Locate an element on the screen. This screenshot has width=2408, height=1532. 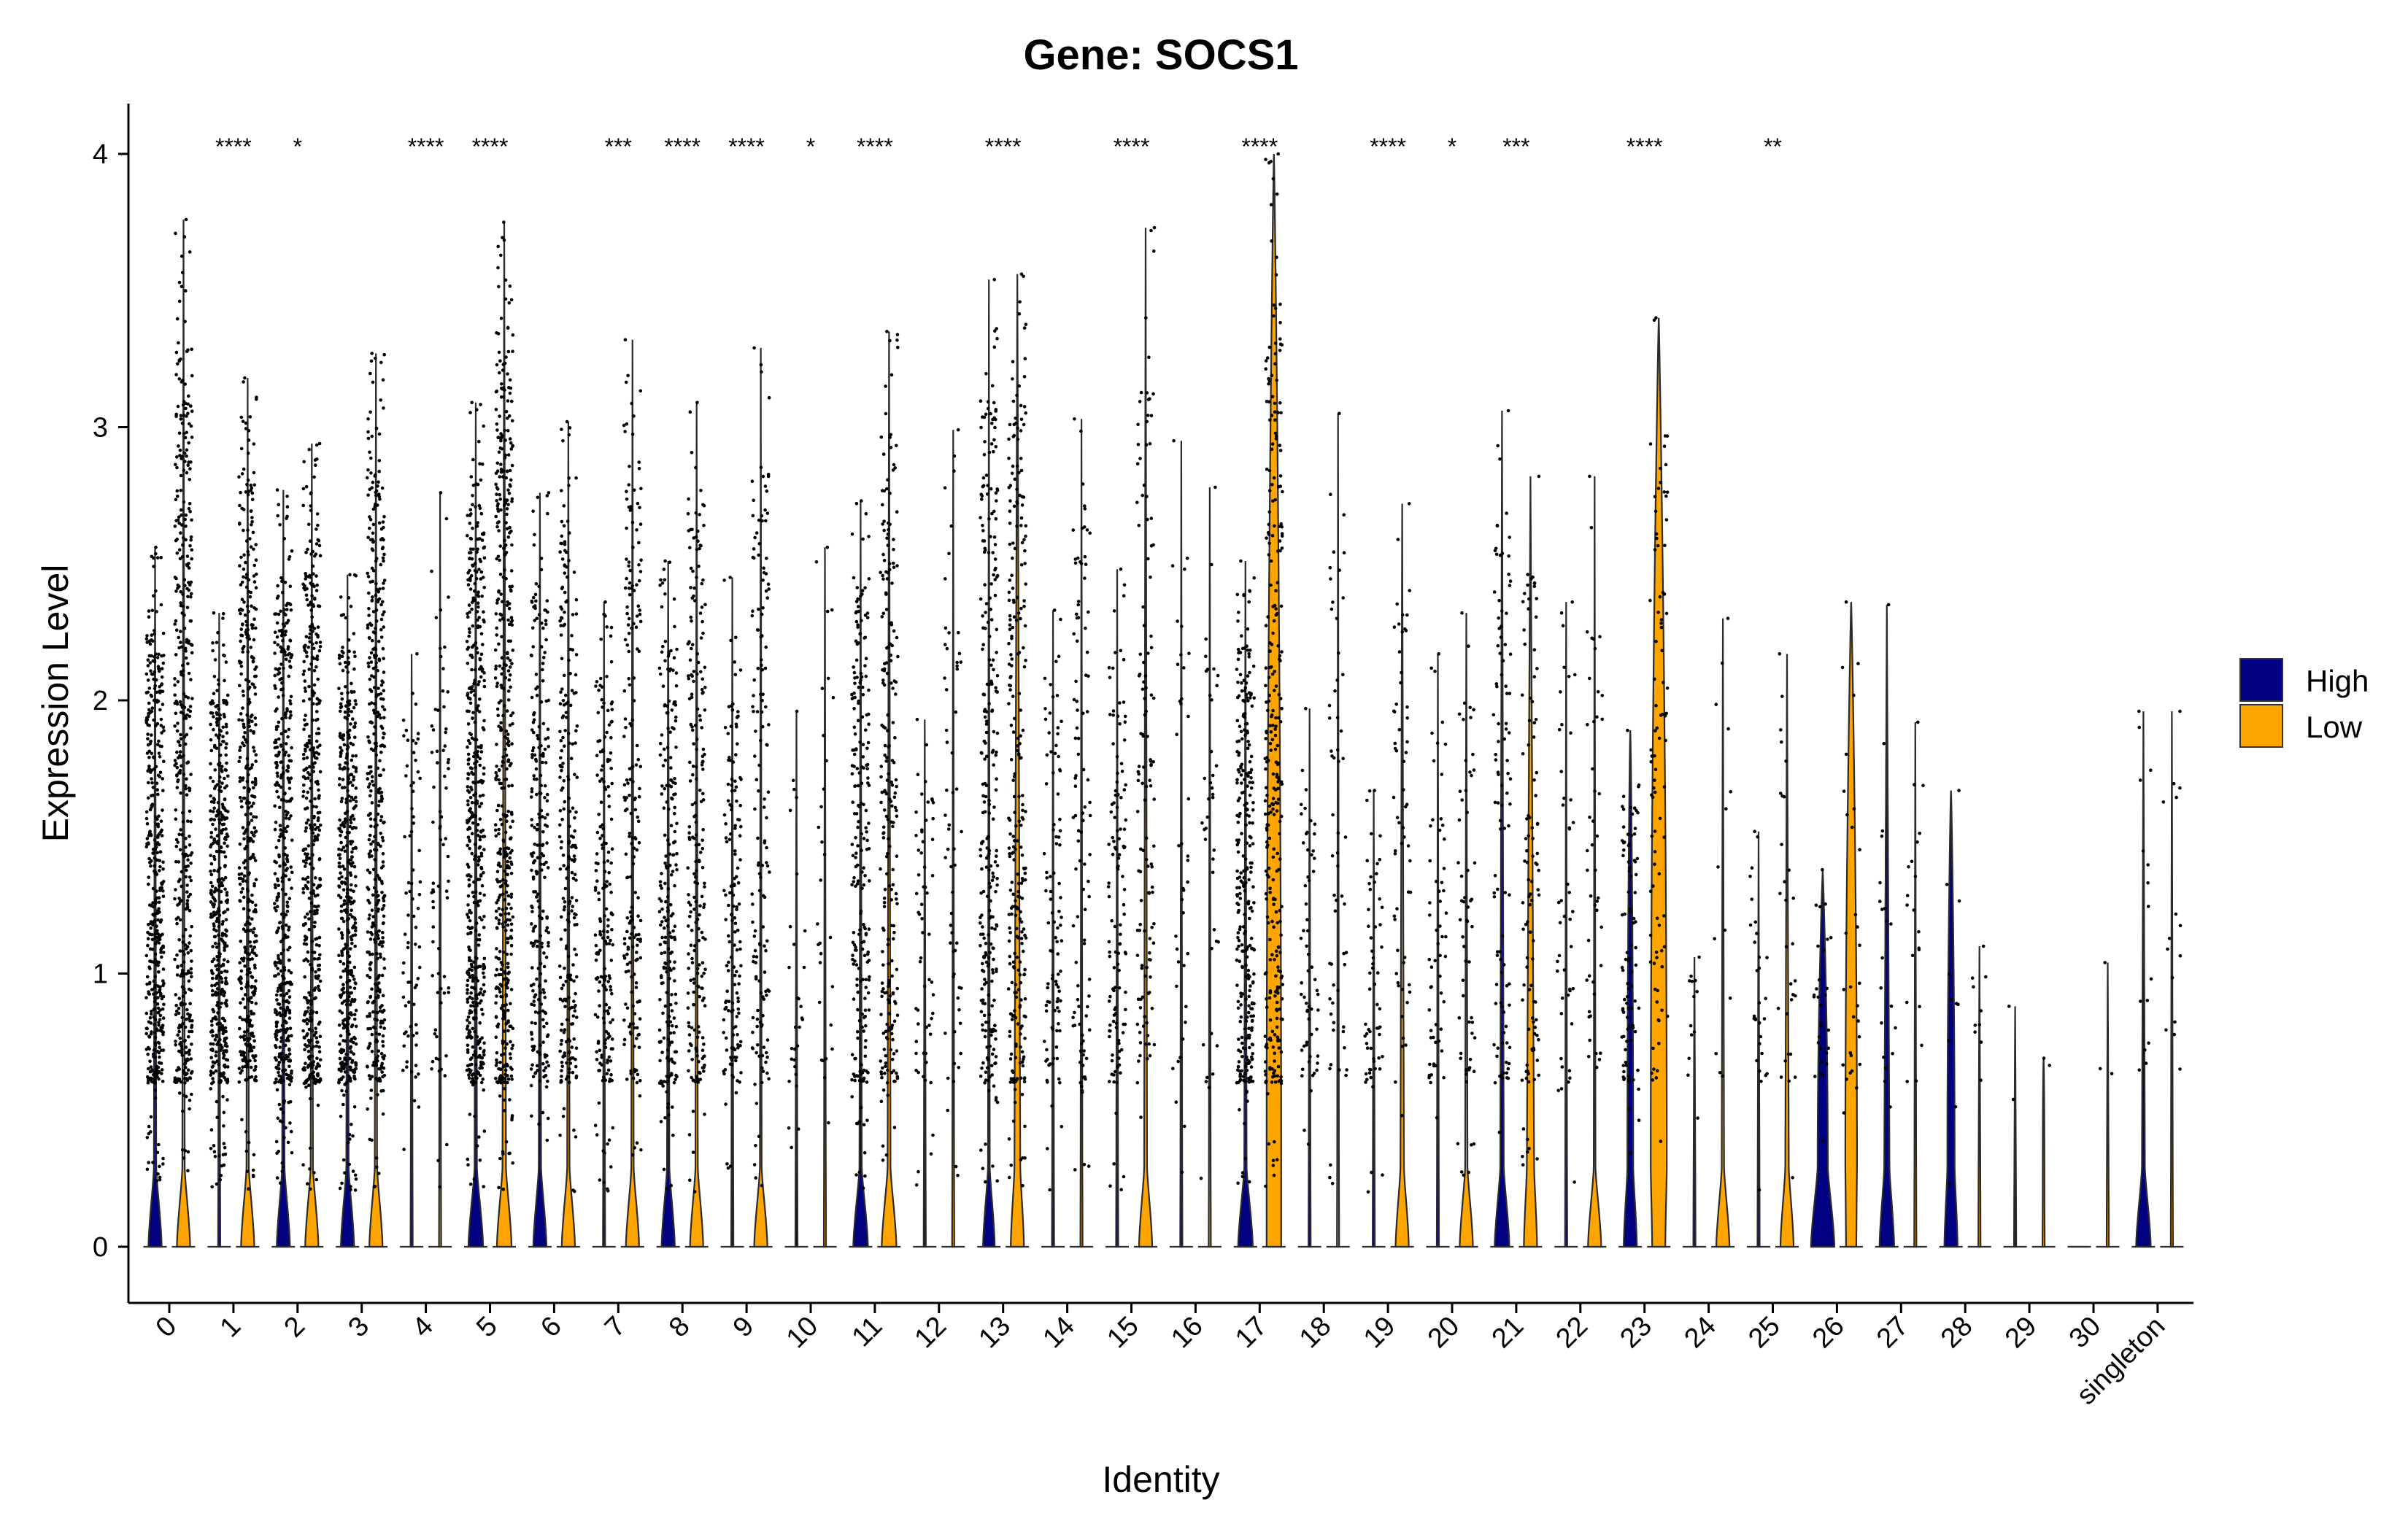
chart-title: Gene: SOCS1 is located at coordinates (1160, 55).